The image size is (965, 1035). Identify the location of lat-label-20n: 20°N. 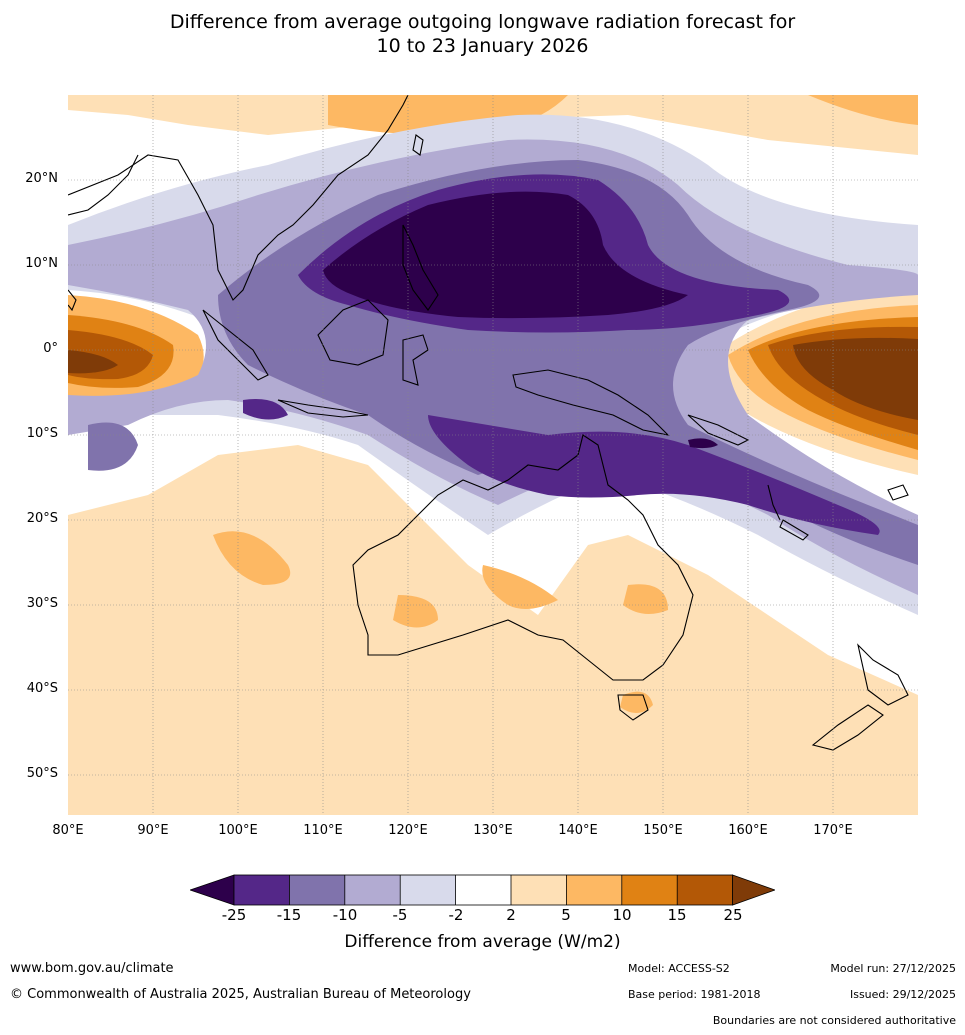
(41, 178).